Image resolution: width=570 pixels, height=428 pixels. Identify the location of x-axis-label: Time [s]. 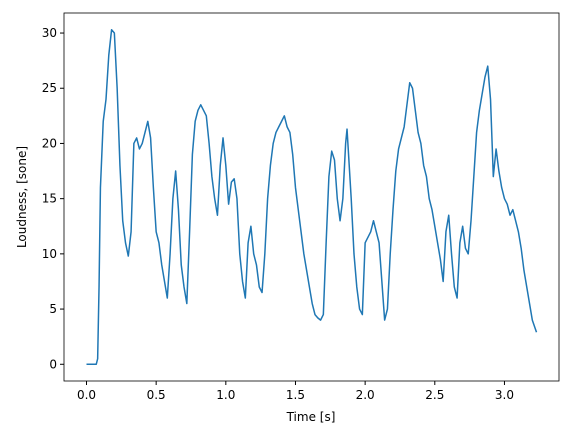
(311, 417).